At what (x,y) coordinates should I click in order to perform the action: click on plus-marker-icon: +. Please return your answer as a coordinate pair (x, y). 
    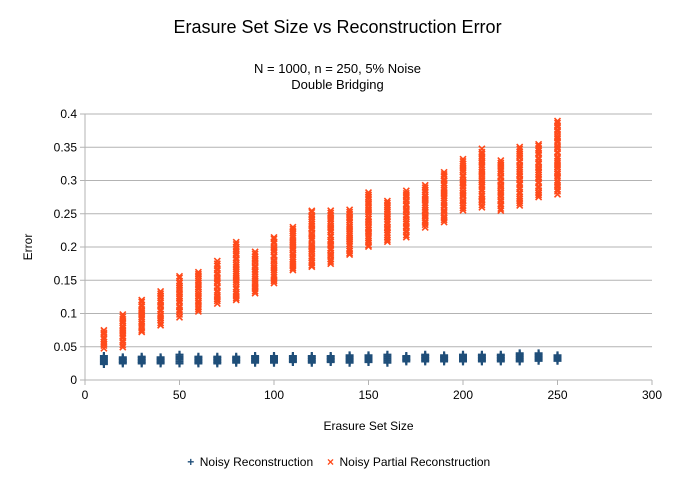
    Looking at the image, I should click on (191, 462).